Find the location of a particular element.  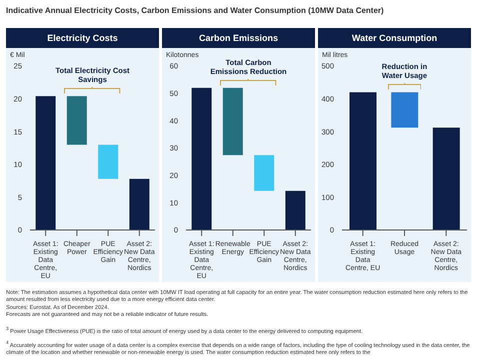

chart-title: Electricity Costs is located at coordinates (82, 38).